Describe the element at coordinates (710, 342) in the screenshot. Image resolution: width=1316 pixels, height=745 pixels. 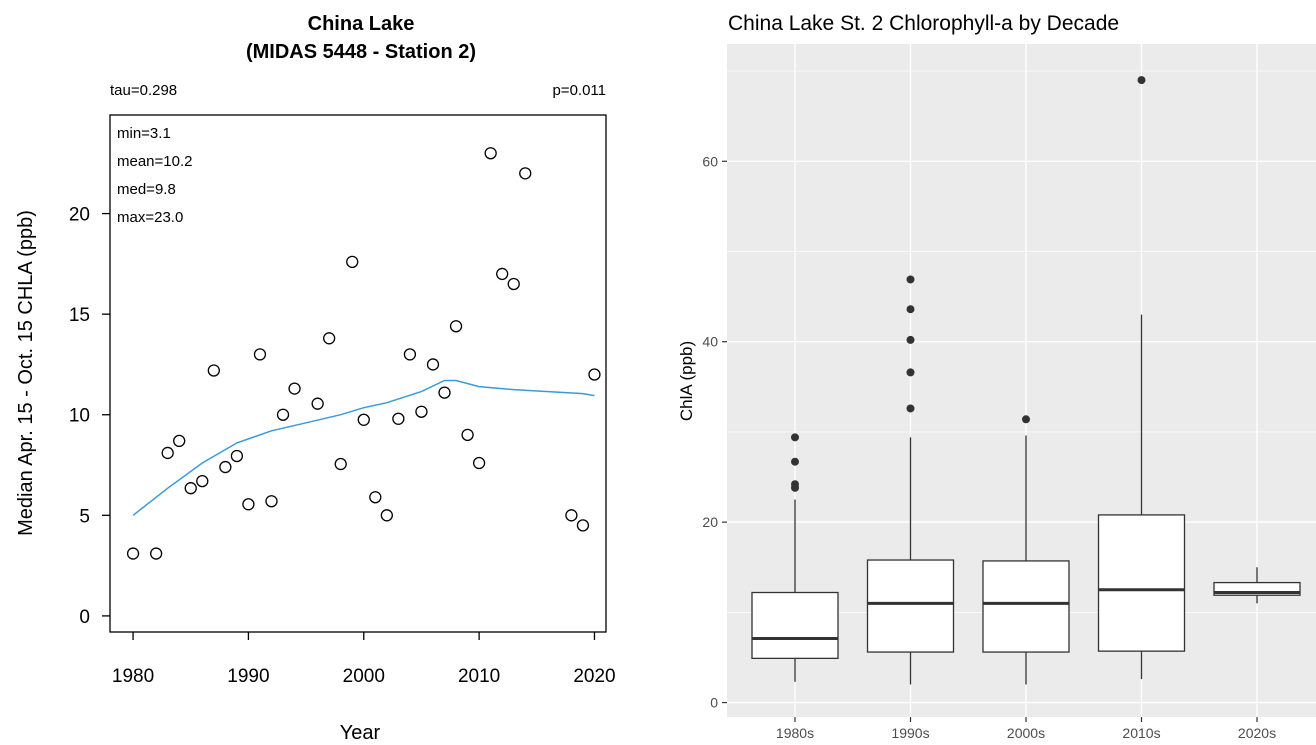
I see `y-tick-label: 40` at that location.